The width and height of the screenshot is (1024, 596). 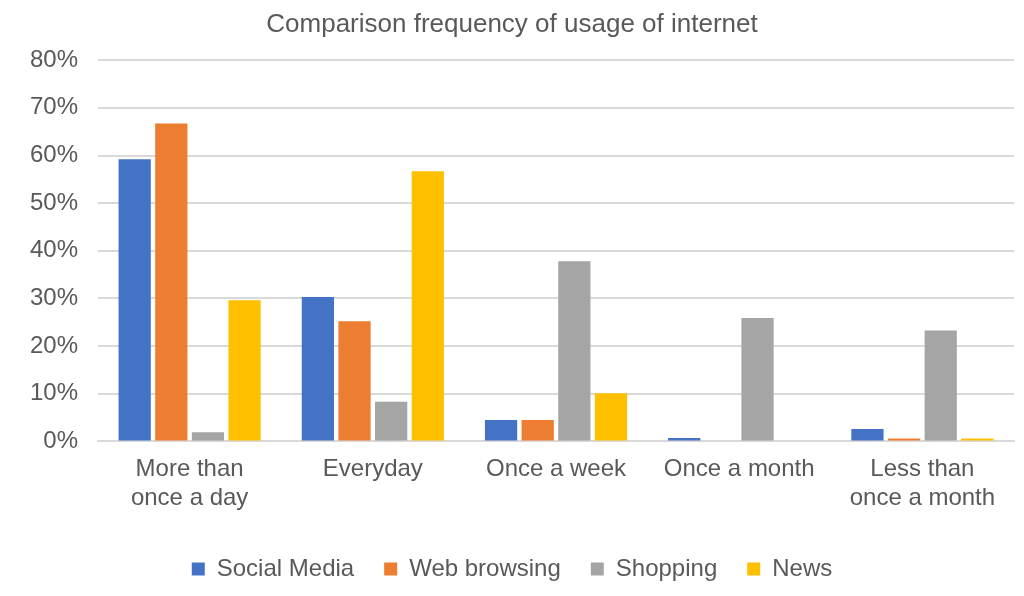 I want to click on x-tick-label: Once a week, so click(x=556, y=468).